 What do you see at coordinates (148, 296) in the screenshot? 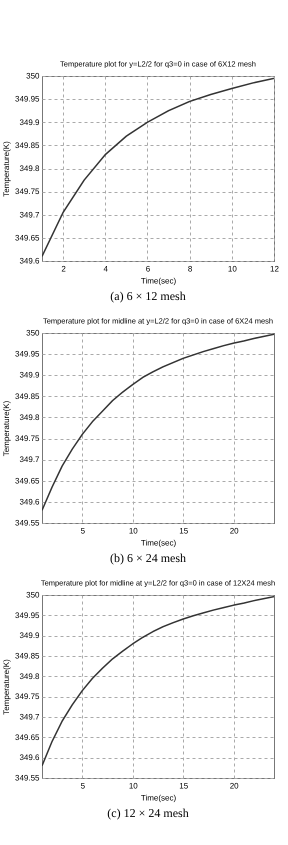
I see `text: (a) 6 × 12 mesh` at bounding box center [148, 296].